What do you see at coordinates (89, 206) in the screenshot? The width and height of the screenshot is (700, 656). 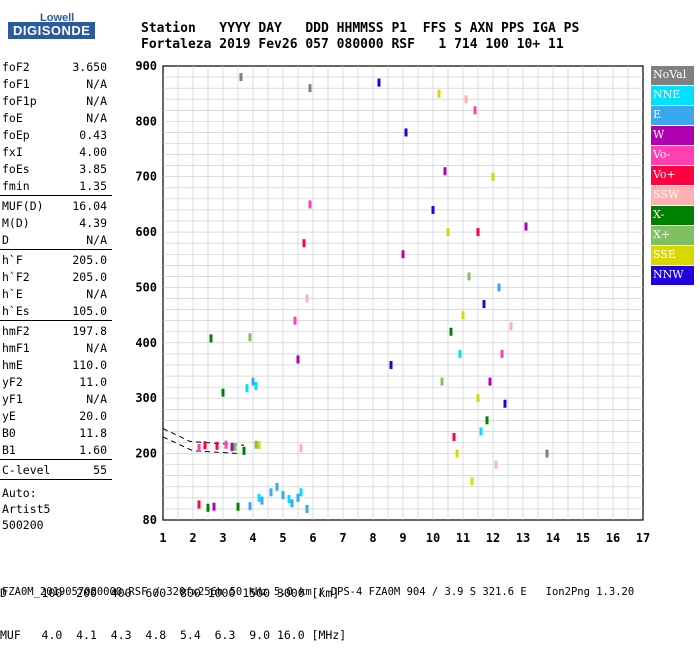 I see `param-value: 16.04` at bounding box center [89, 206].